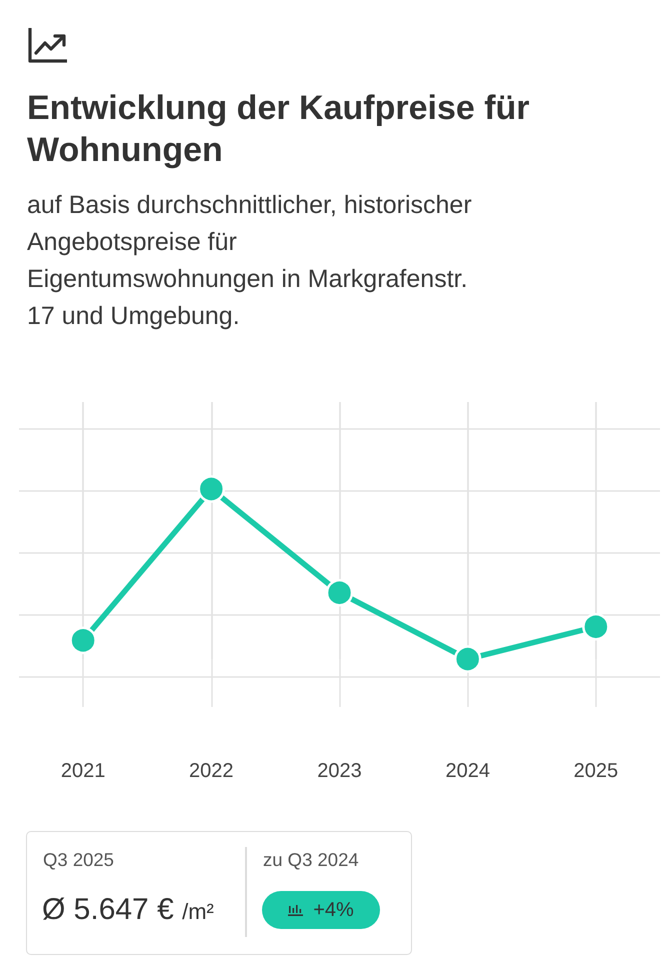 This screenshot has height=960, width=664. I want to click on x-tick-label: 2022, so click(211, 771).